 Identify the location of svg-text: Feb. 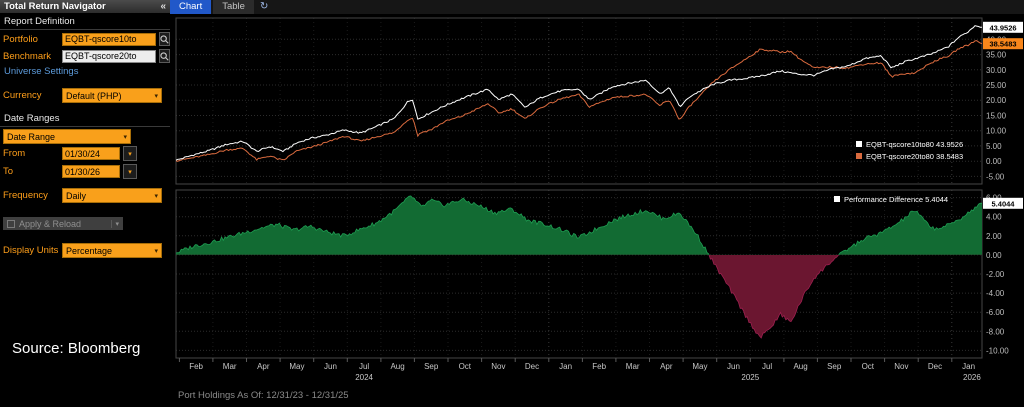
(599, 366).